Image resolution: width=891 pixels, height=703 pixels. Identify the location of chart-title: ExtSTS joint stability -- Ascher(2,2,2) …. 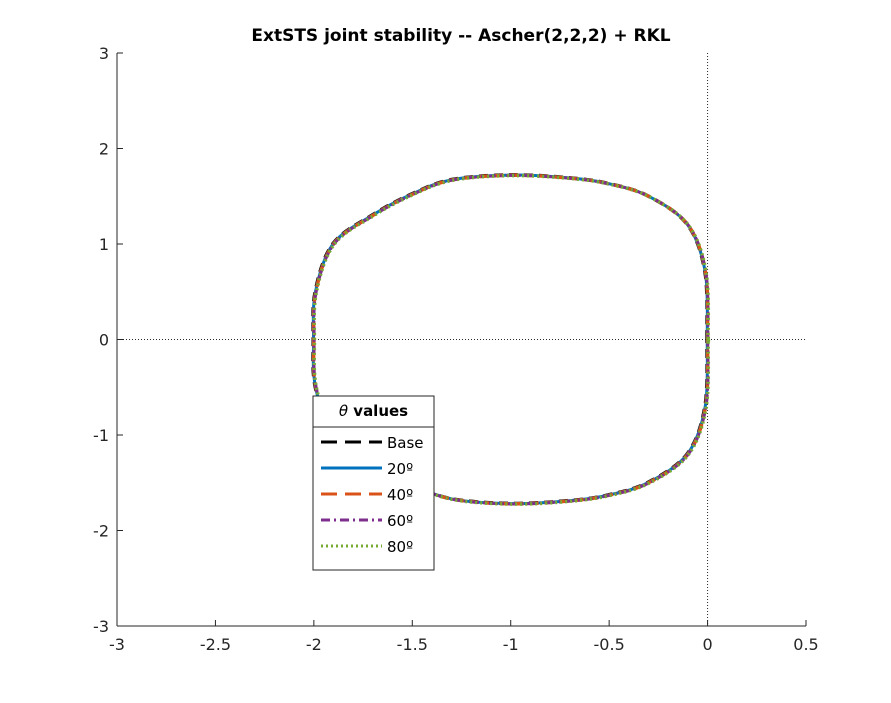
(460, 36).